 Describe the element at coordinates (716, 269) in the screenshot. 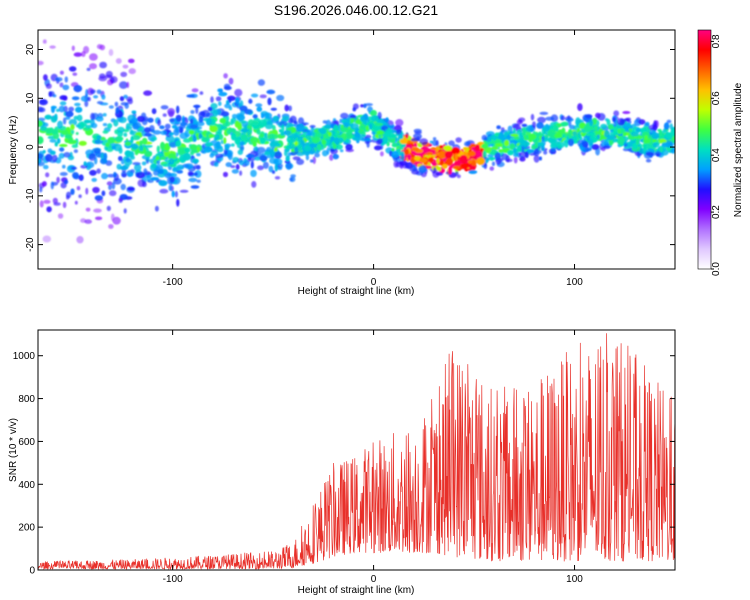

I see `colorbar-tick-label: 0.0` at that location.